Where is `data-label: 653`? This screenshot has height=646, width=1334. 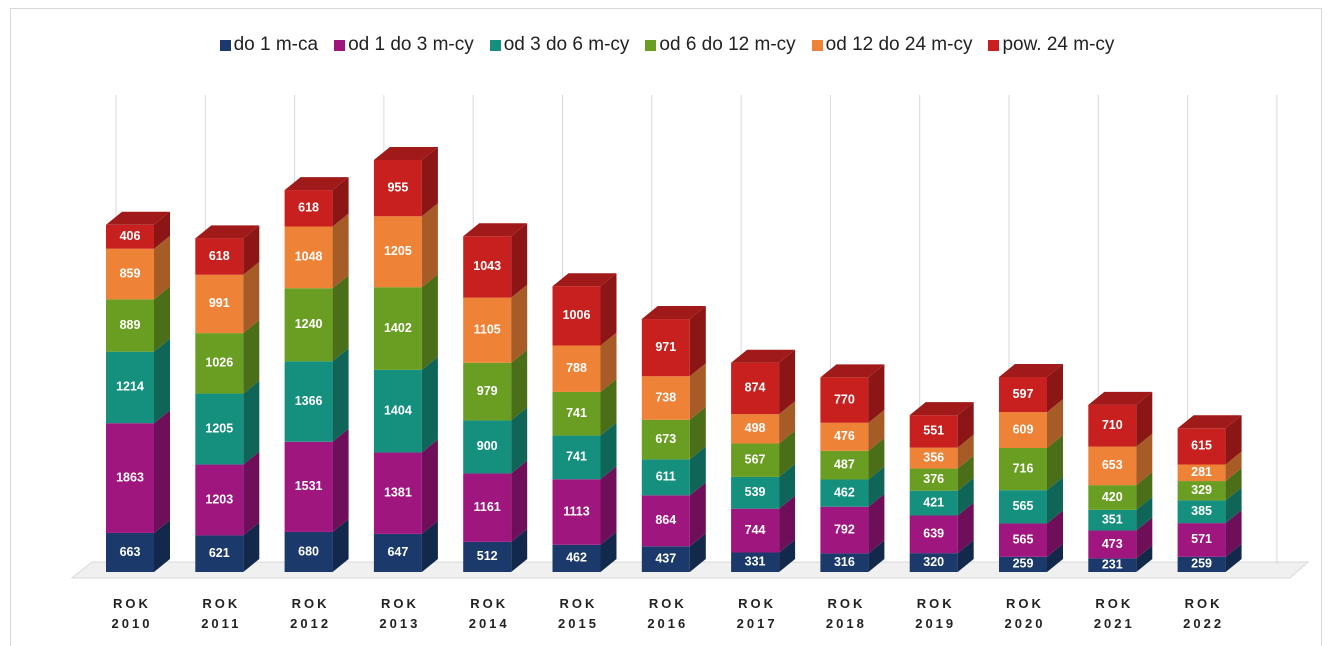 data-label: 653 is located at coordinates (1112, 465).